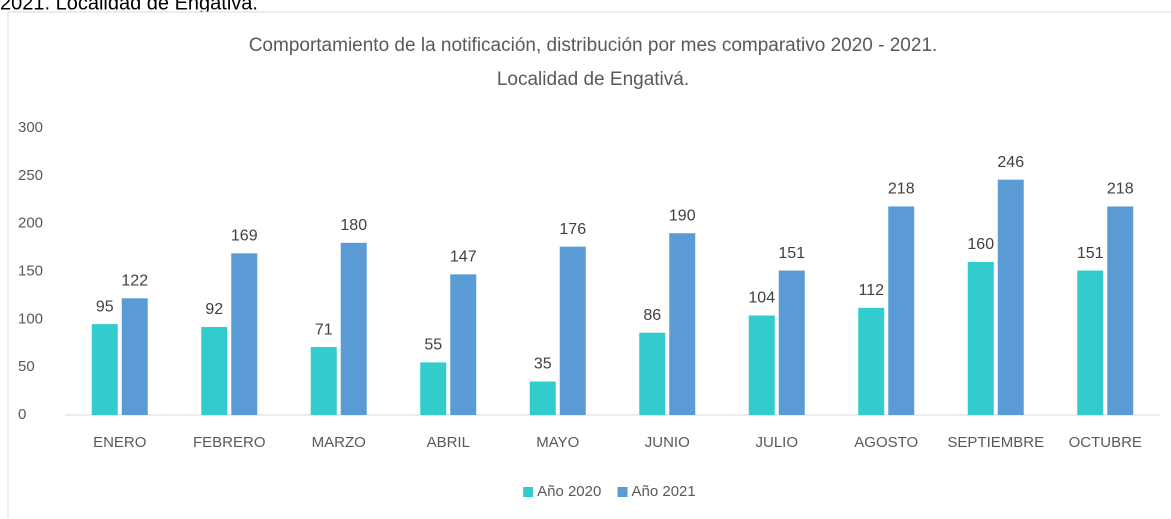 This screenshot has width=1171, height=519. What do you see at coordinates (980, 244) in the screenshot?
I see `data-label: 160` at bounding box center [980, 244].